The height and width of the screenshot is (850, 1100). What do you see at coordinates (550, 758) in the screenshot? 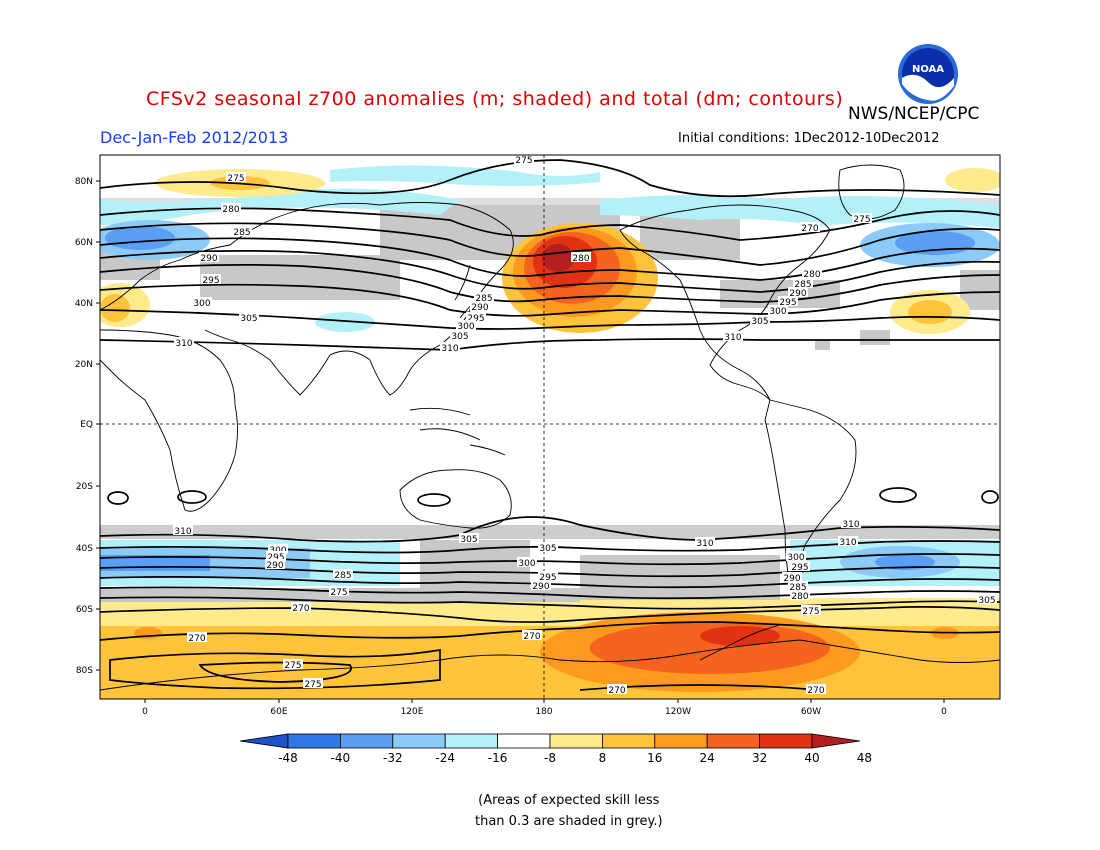
I see `colorbar-tick-label: -8` at bounding box center [550, 758].